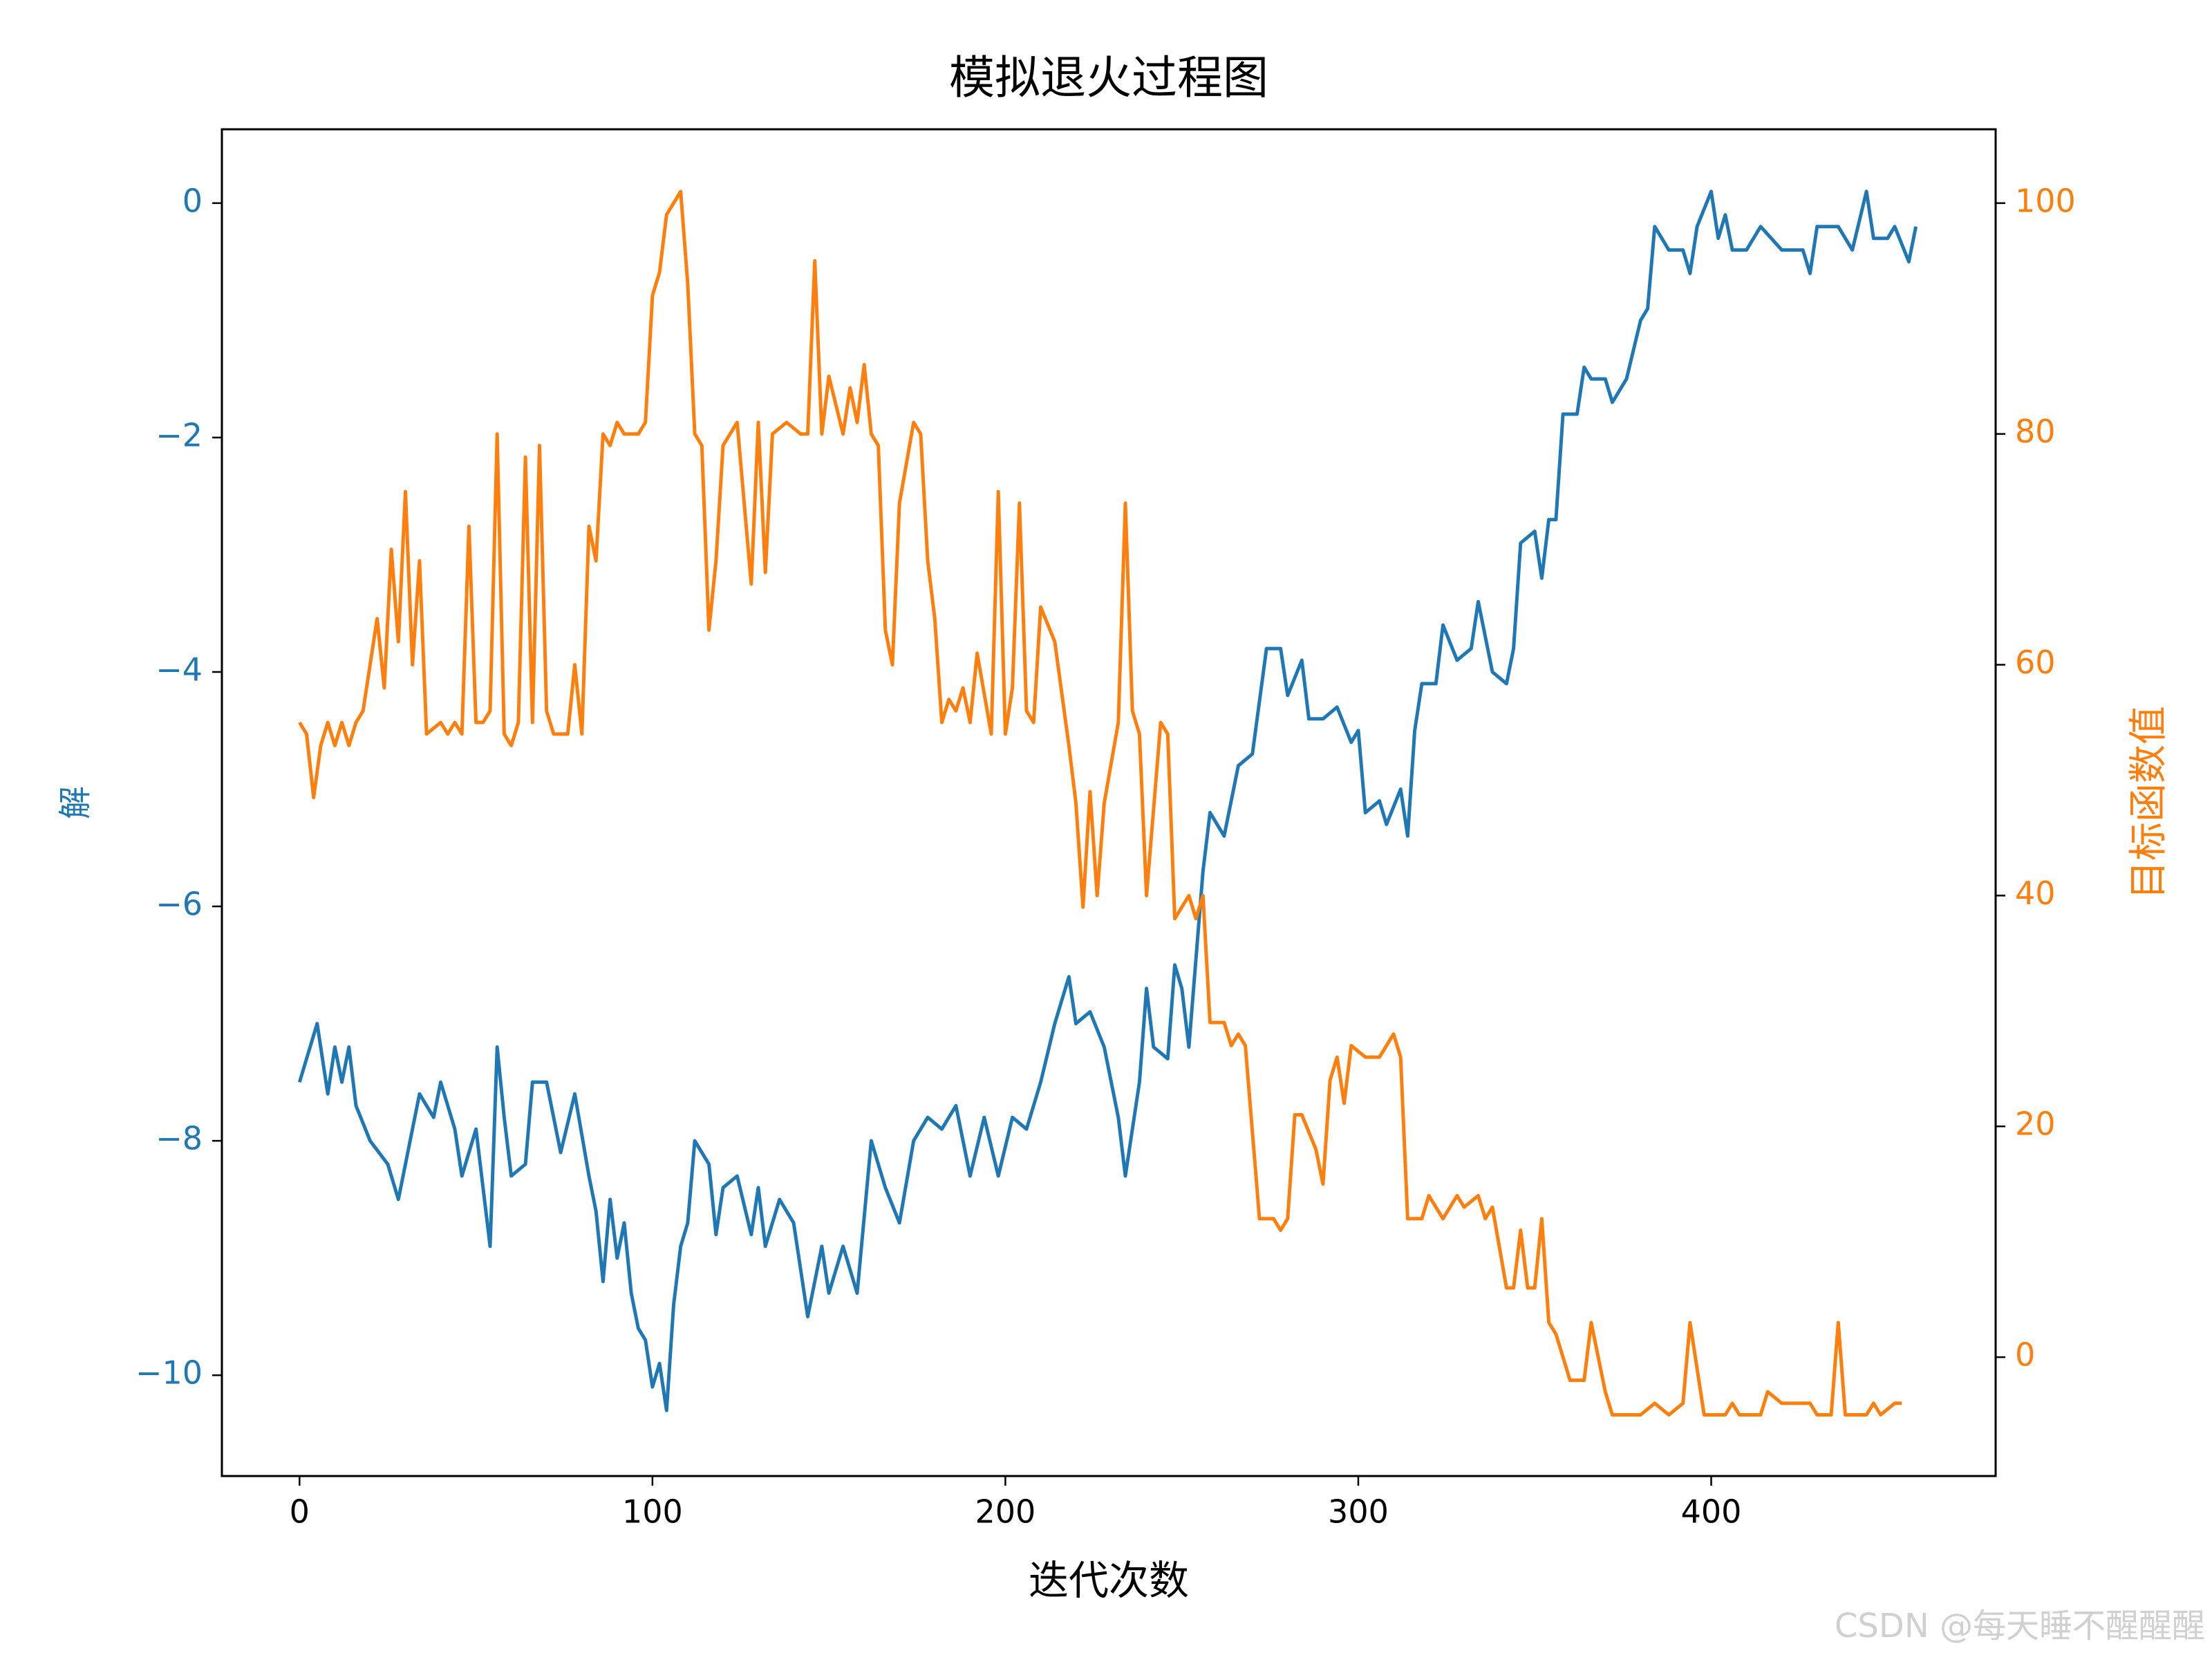  Describe the element at coordinates (192, 201) in the screenshot. I see `y-tick-label: 0` at that location.